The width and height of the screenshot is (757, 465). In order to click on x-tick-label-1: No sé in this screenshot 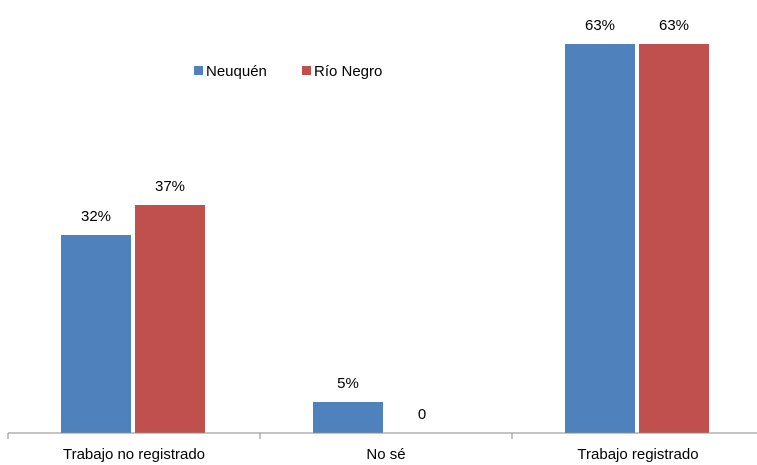, I will do `click(385, 454)`.